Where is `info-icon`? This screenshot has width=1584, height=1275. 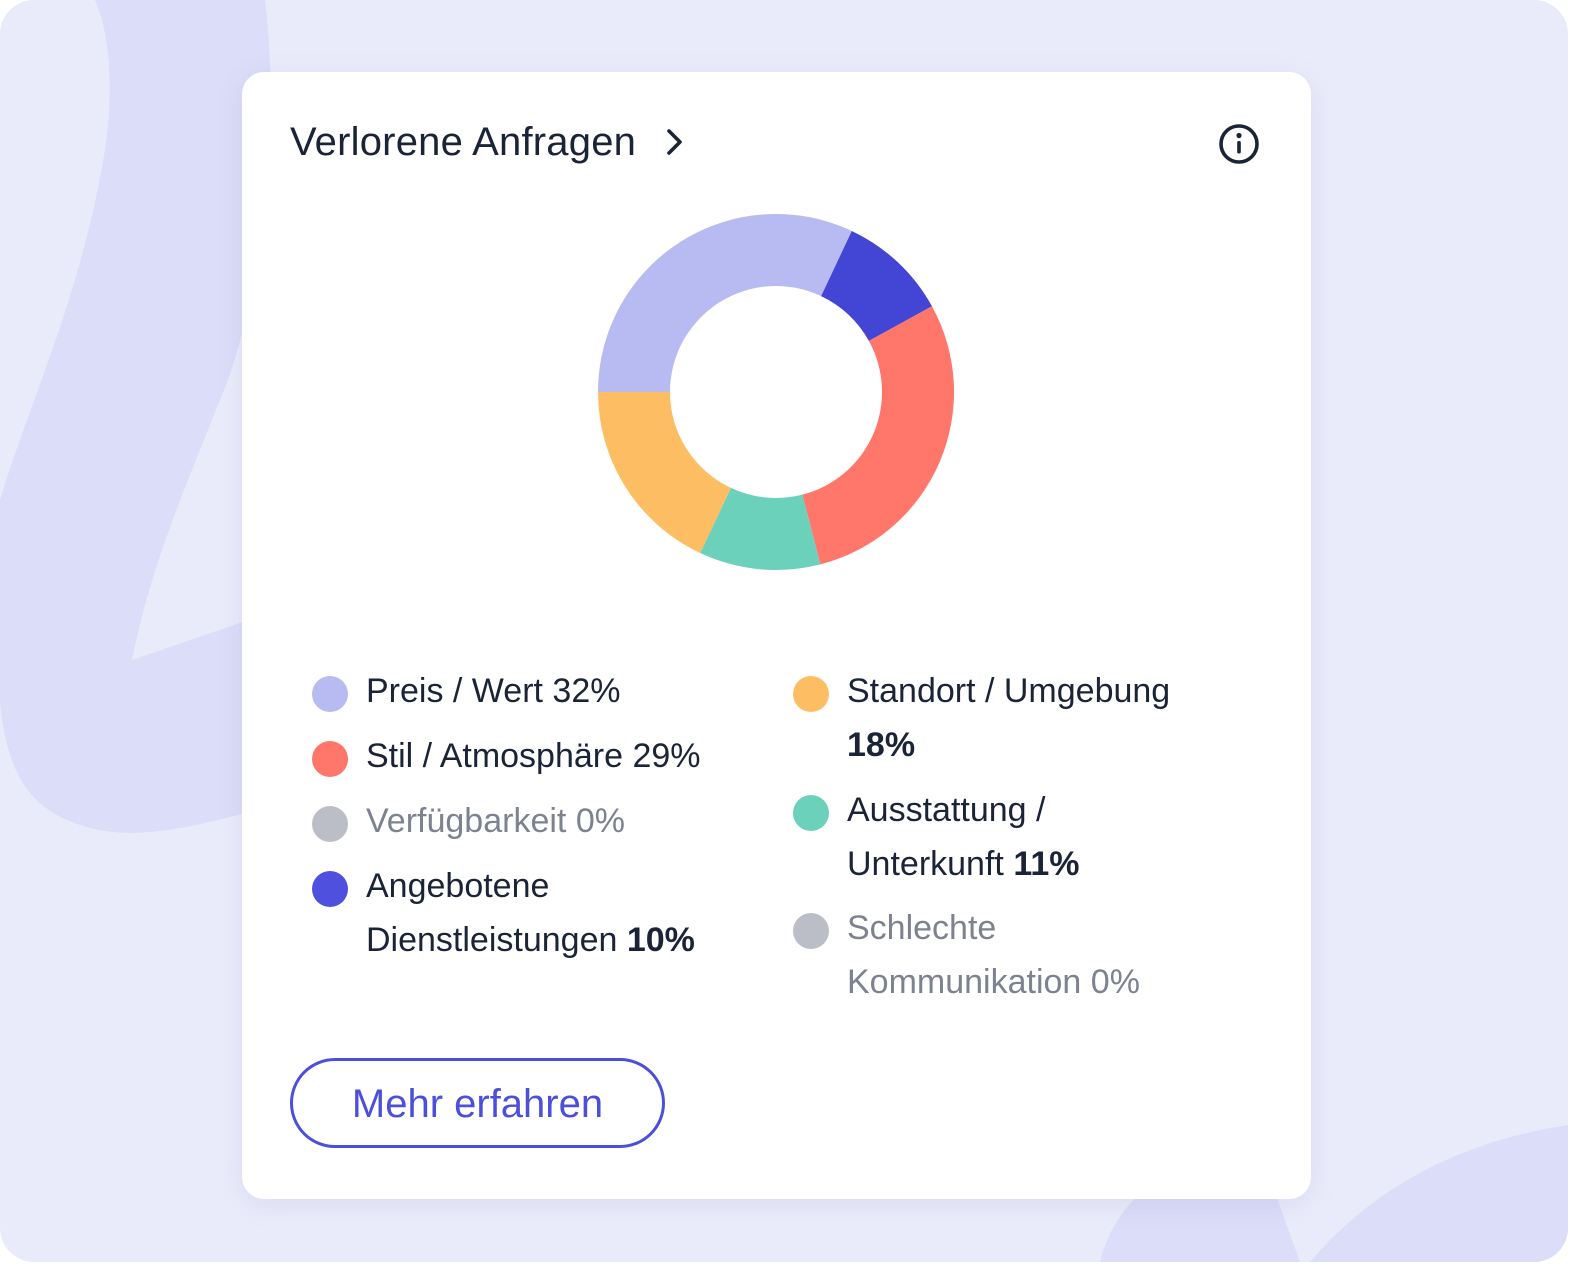
info-icon is located at coordinates (1239, 144).